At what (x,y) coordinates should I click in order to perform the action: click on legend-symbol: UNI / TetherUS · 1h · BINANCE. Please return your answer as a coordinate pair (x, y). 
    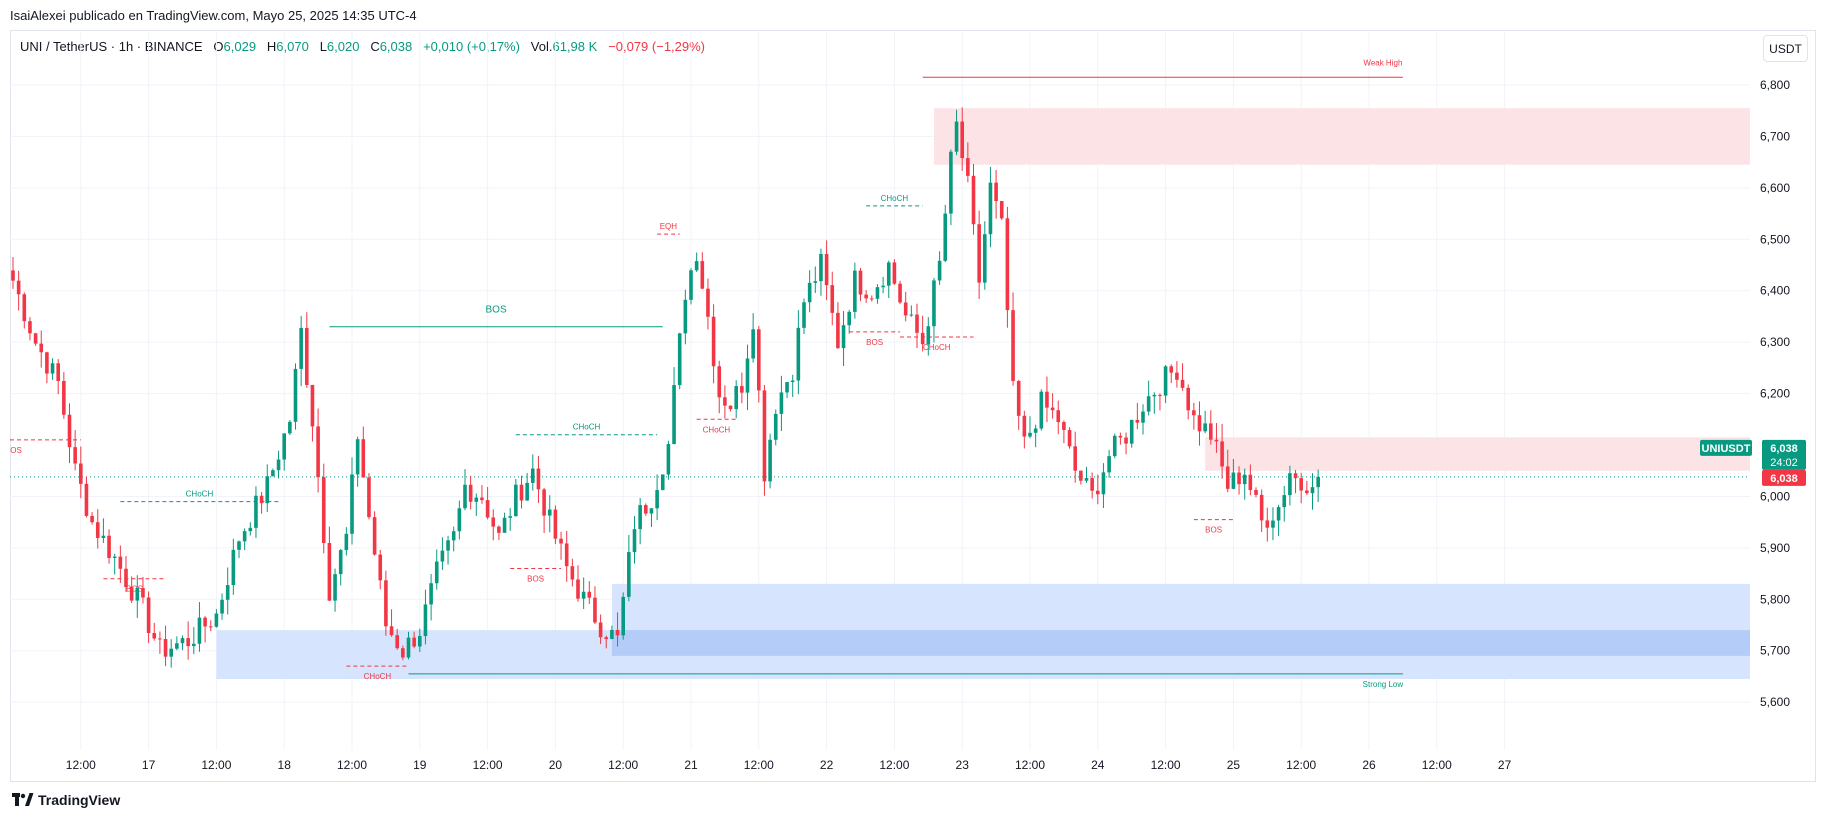
    Looking at the image, I should click on (111, 46).